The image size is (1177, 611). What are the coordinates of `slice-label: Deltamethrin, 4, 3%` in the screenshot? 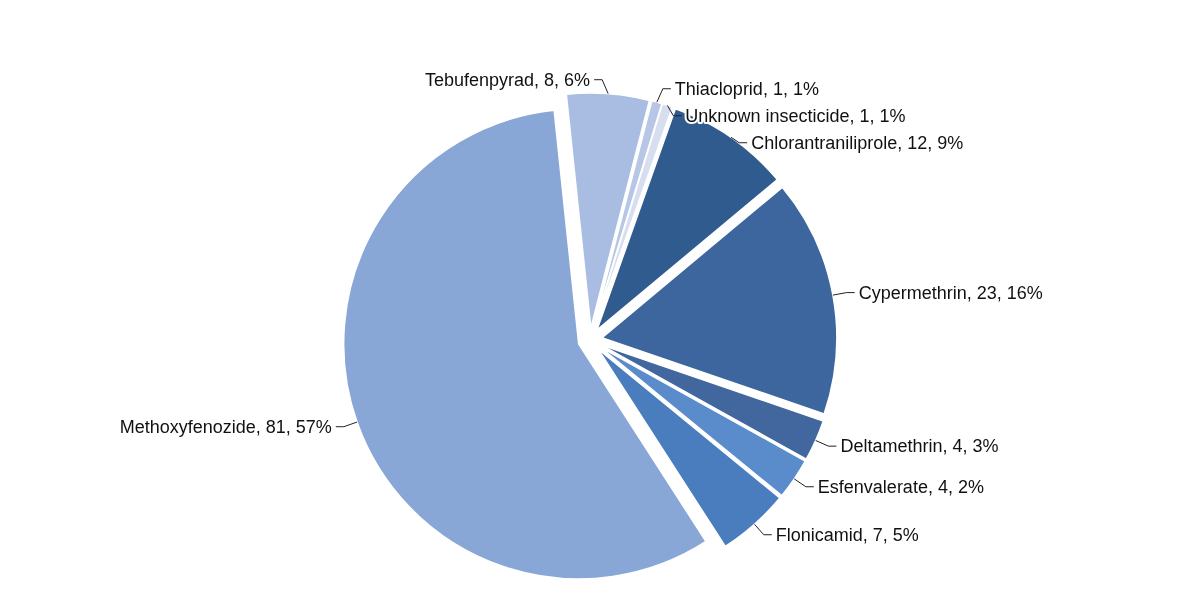 It's located at (919, 446).